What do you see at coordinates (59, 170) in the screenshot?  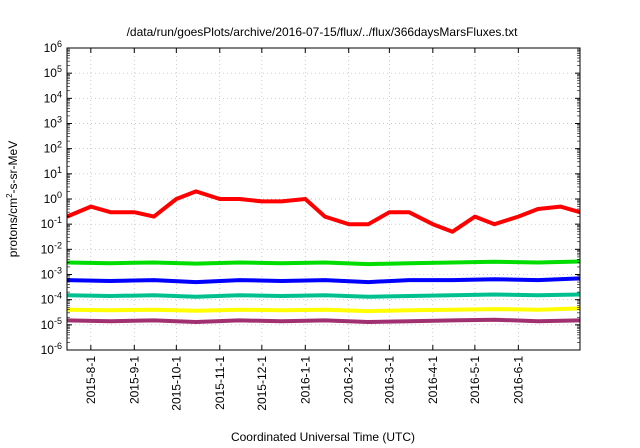 I see `y-tick-exponent: 1` at bounding box center [59, 170].